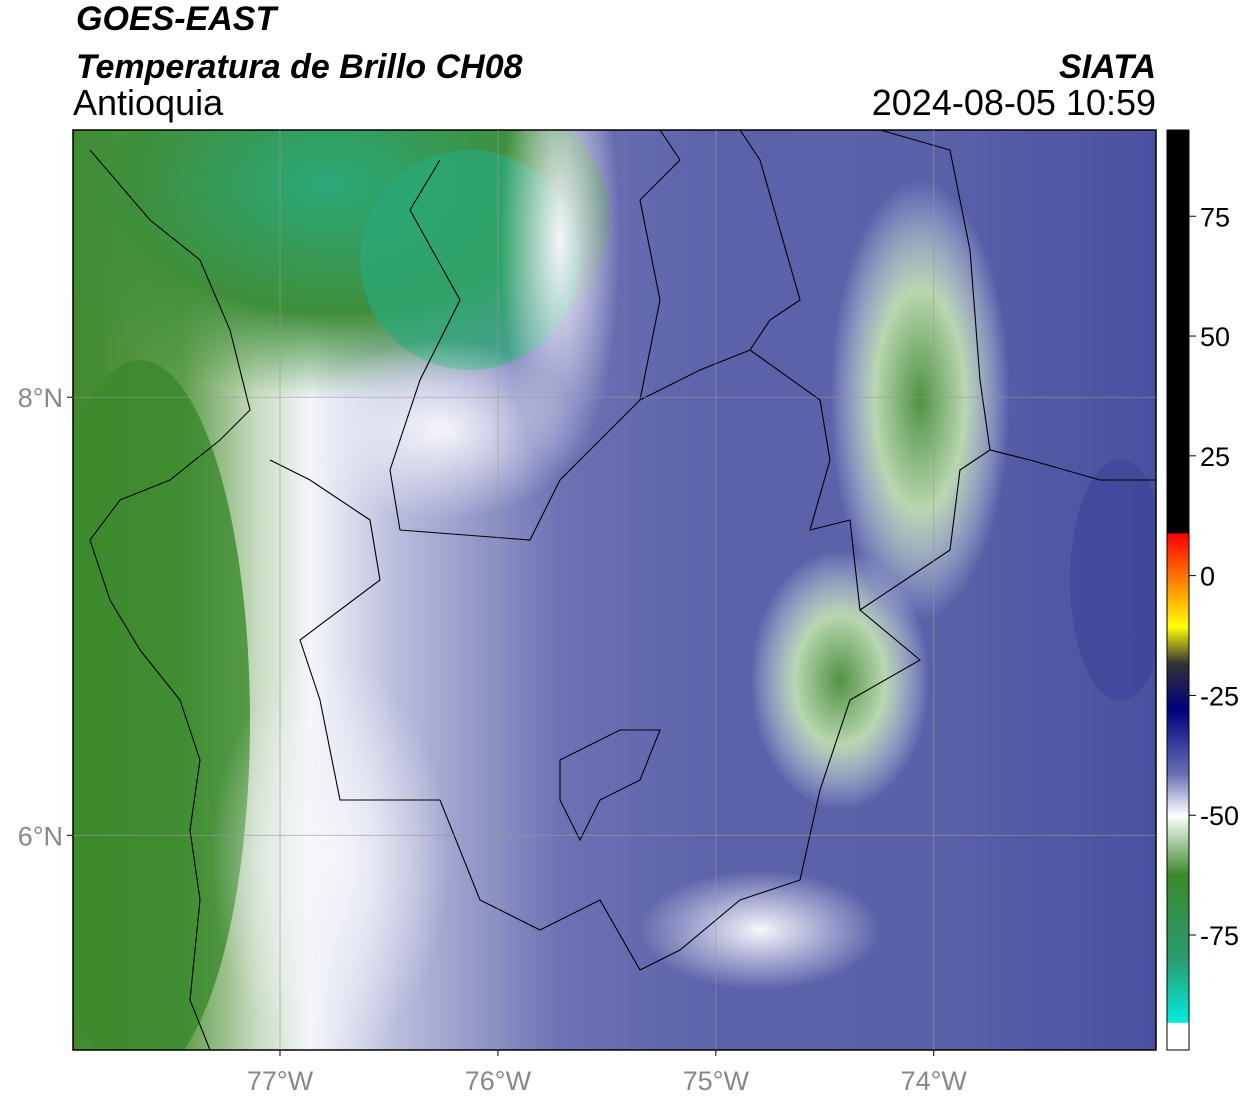 The image size is (1252, 1099). What do you see at coordinates (1207, 577) in the screenshot?
I see `colorbar-tick-label: 0` at bounding box center [1207, 577].